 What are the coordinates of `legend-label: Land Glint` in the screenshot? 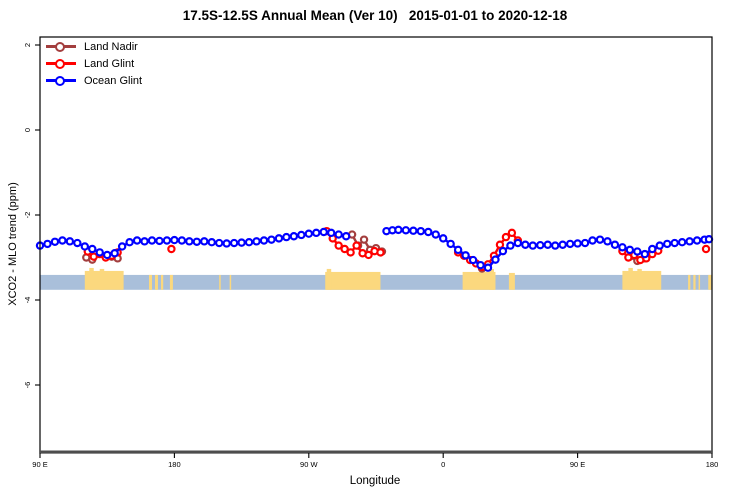 It's located at (109, 63).